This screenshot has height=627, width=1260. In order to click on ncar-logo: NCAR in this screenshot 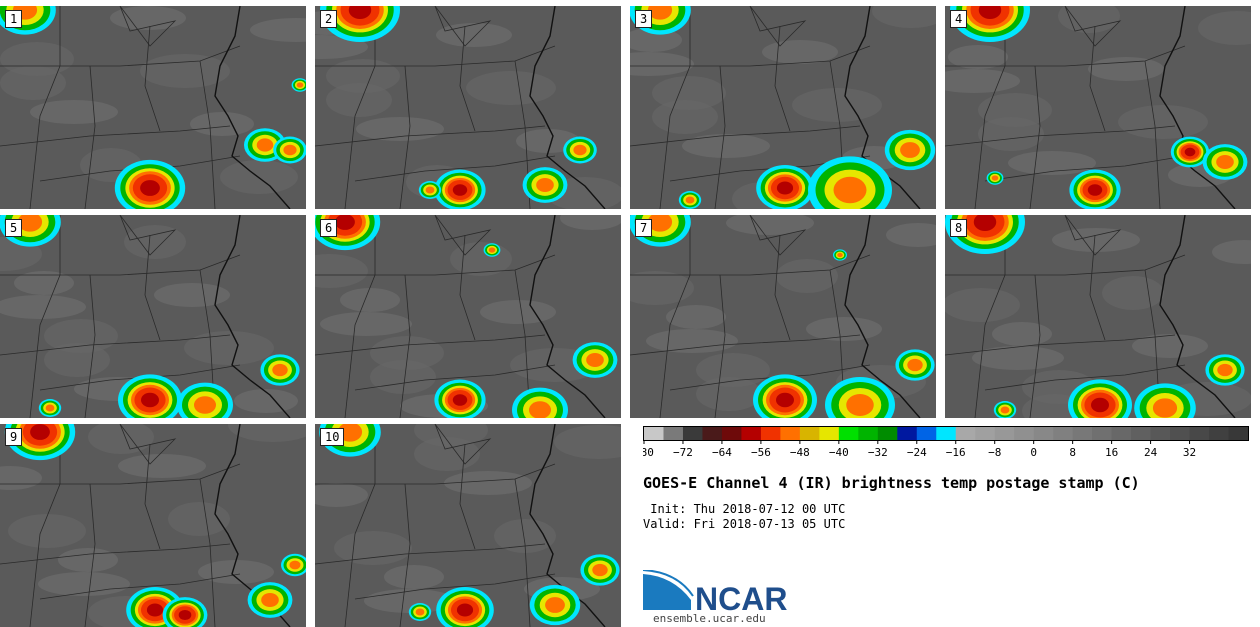, I will do `click(715, 593)`.